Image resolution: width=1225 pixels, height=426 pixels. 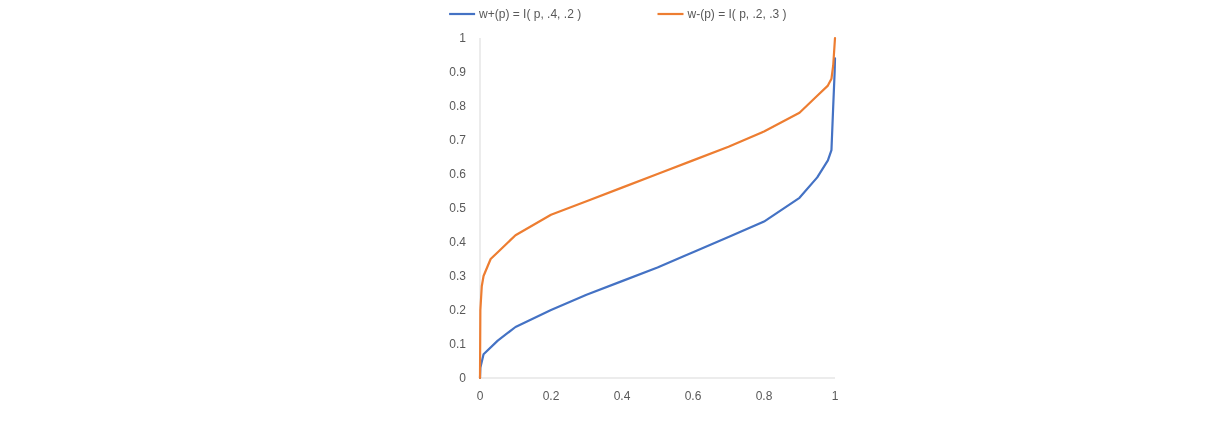 I want to click on legend-label: w-(p) = I( p, .2, .3 ), so click(x=736, y=14).